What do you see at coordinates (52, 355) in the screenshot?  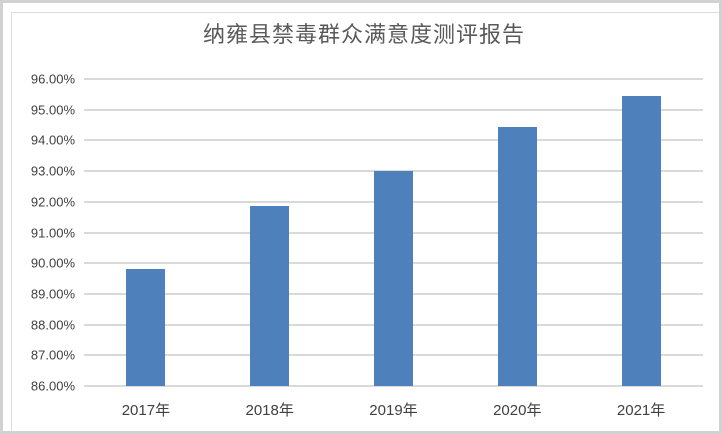 I see `y-tick-label: 87.00%` at bounding box center [52, 355].